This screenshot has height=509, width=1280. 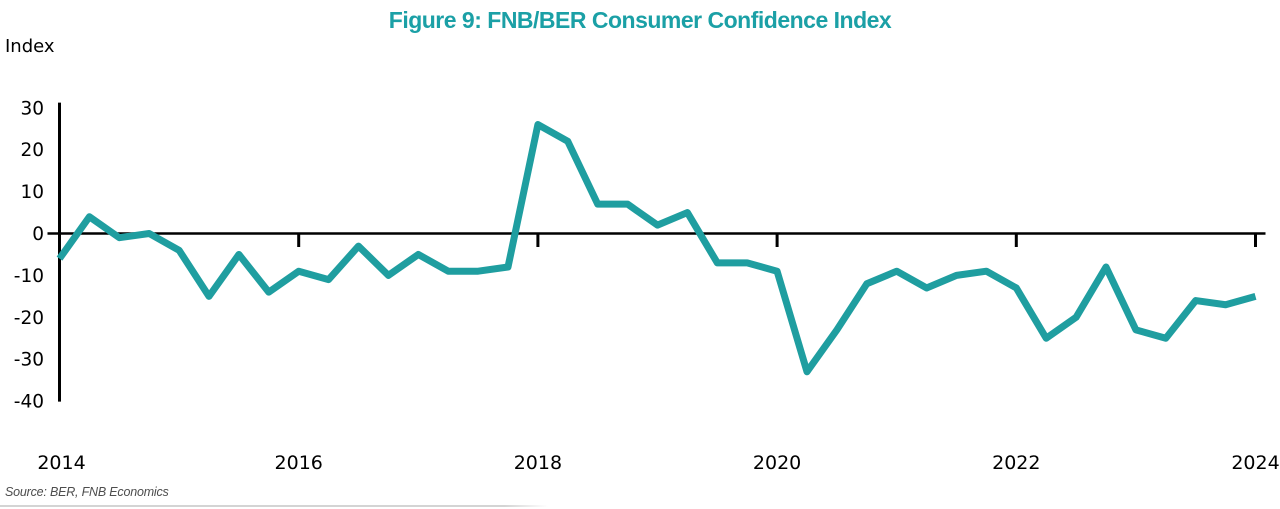 I want to click on x-tick-label: 2024, so click(x=1255, y=463).